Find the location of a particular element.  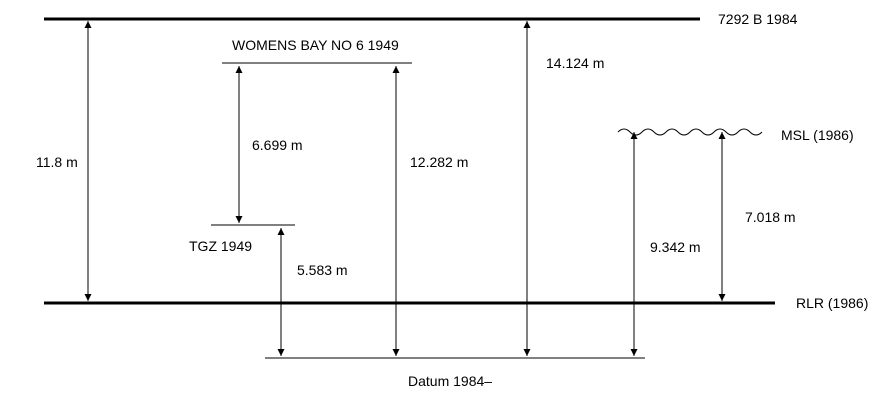

msl-to-rlr-value: 7.018 m is located at coordinates (770, 217).